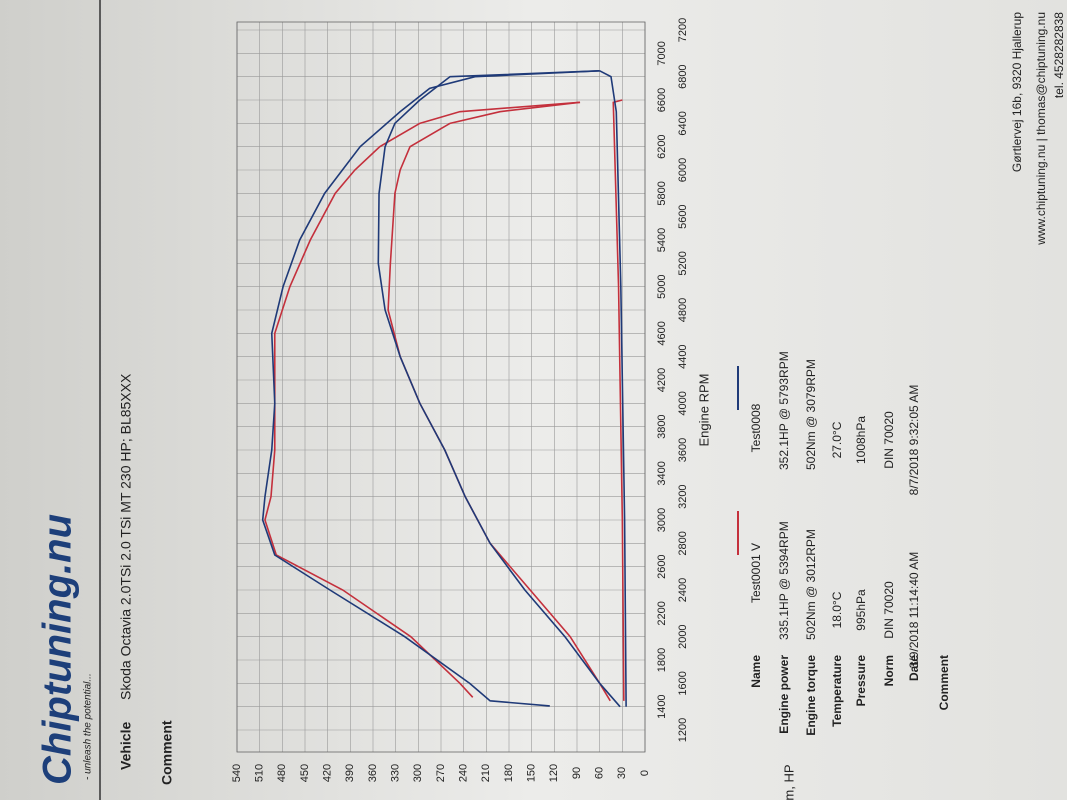  Describe the element at coordinates (662, 193) in the screenshot. I see `x-tick-label: 5800` at that location.